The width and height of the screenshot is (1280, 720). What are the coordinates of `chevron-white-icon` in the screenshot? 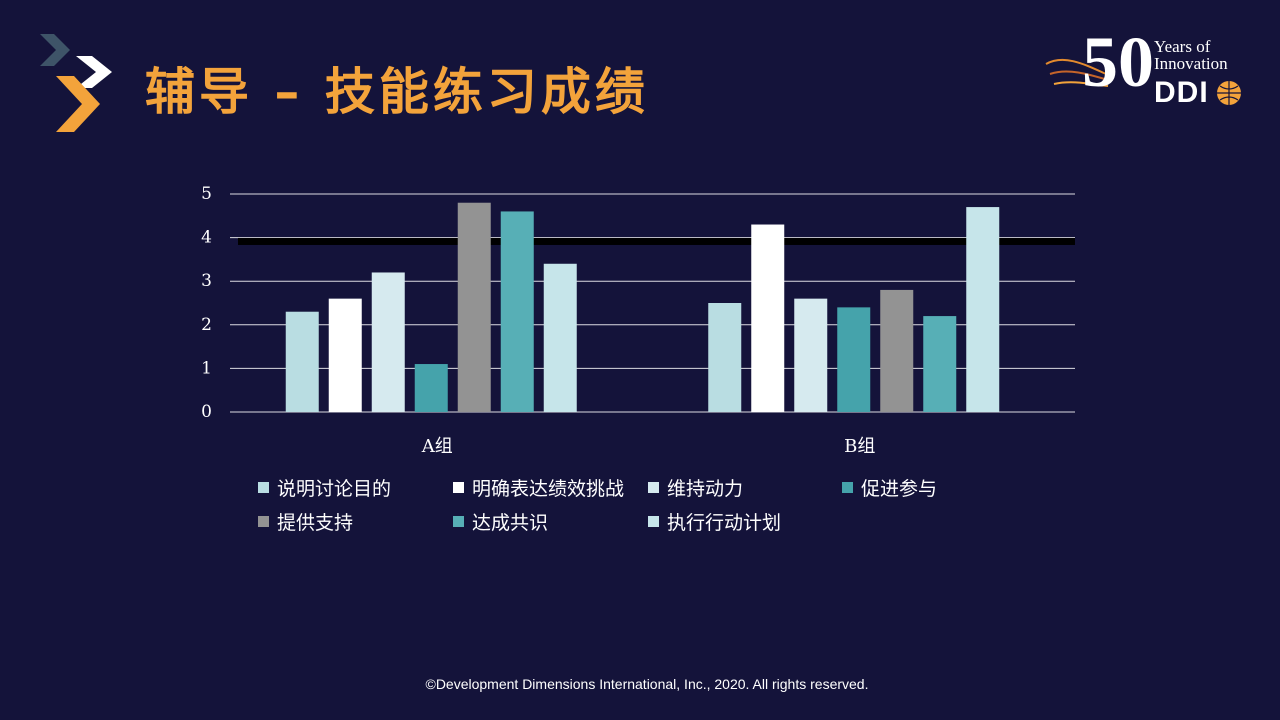 It's located at (94, 72).